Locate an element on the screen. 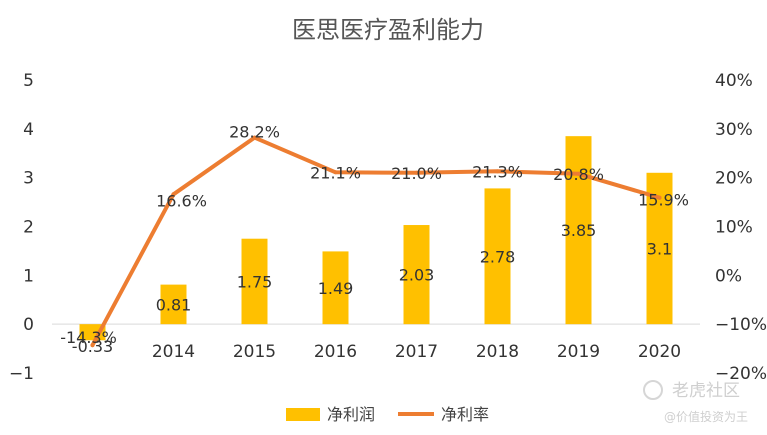  y-left-axis: −1 0 1 2 3 4 5 is located at coordinates (21, 227).